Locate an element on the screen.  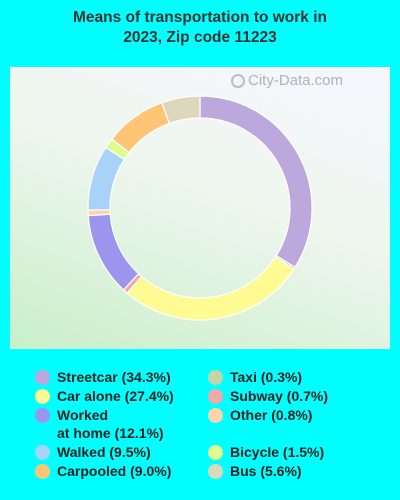
slice-car-alone is located at coordinates (210, 288).